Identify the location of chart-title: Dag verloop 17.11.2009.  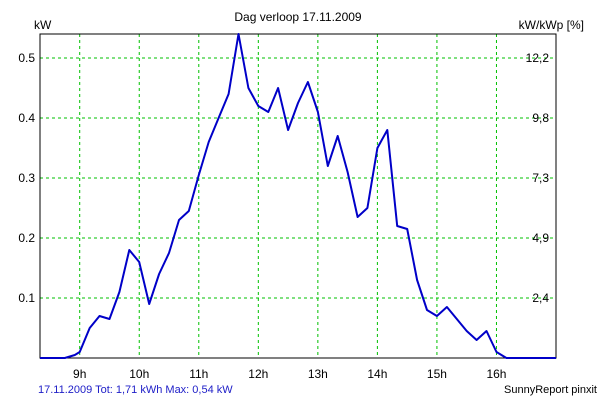
(298, 17).